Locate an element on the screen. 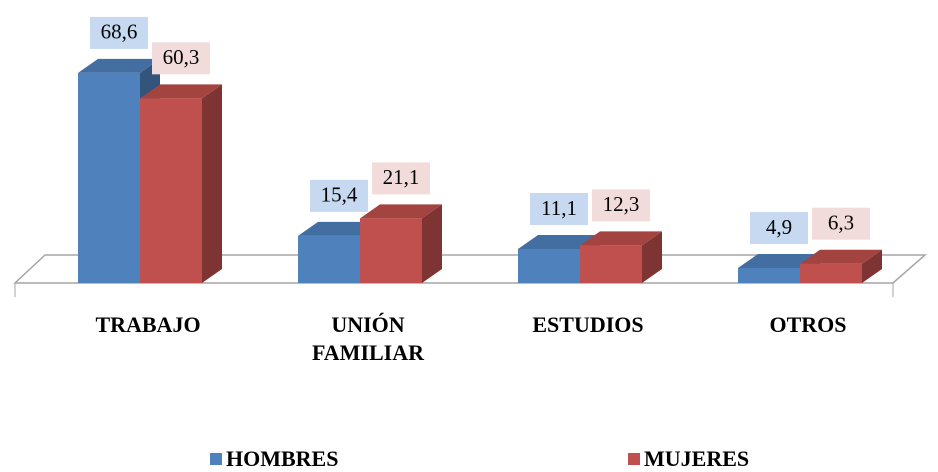 This screenshot has width=938, height=472. value-label: 21,1 is located at coordinates (401, 177).